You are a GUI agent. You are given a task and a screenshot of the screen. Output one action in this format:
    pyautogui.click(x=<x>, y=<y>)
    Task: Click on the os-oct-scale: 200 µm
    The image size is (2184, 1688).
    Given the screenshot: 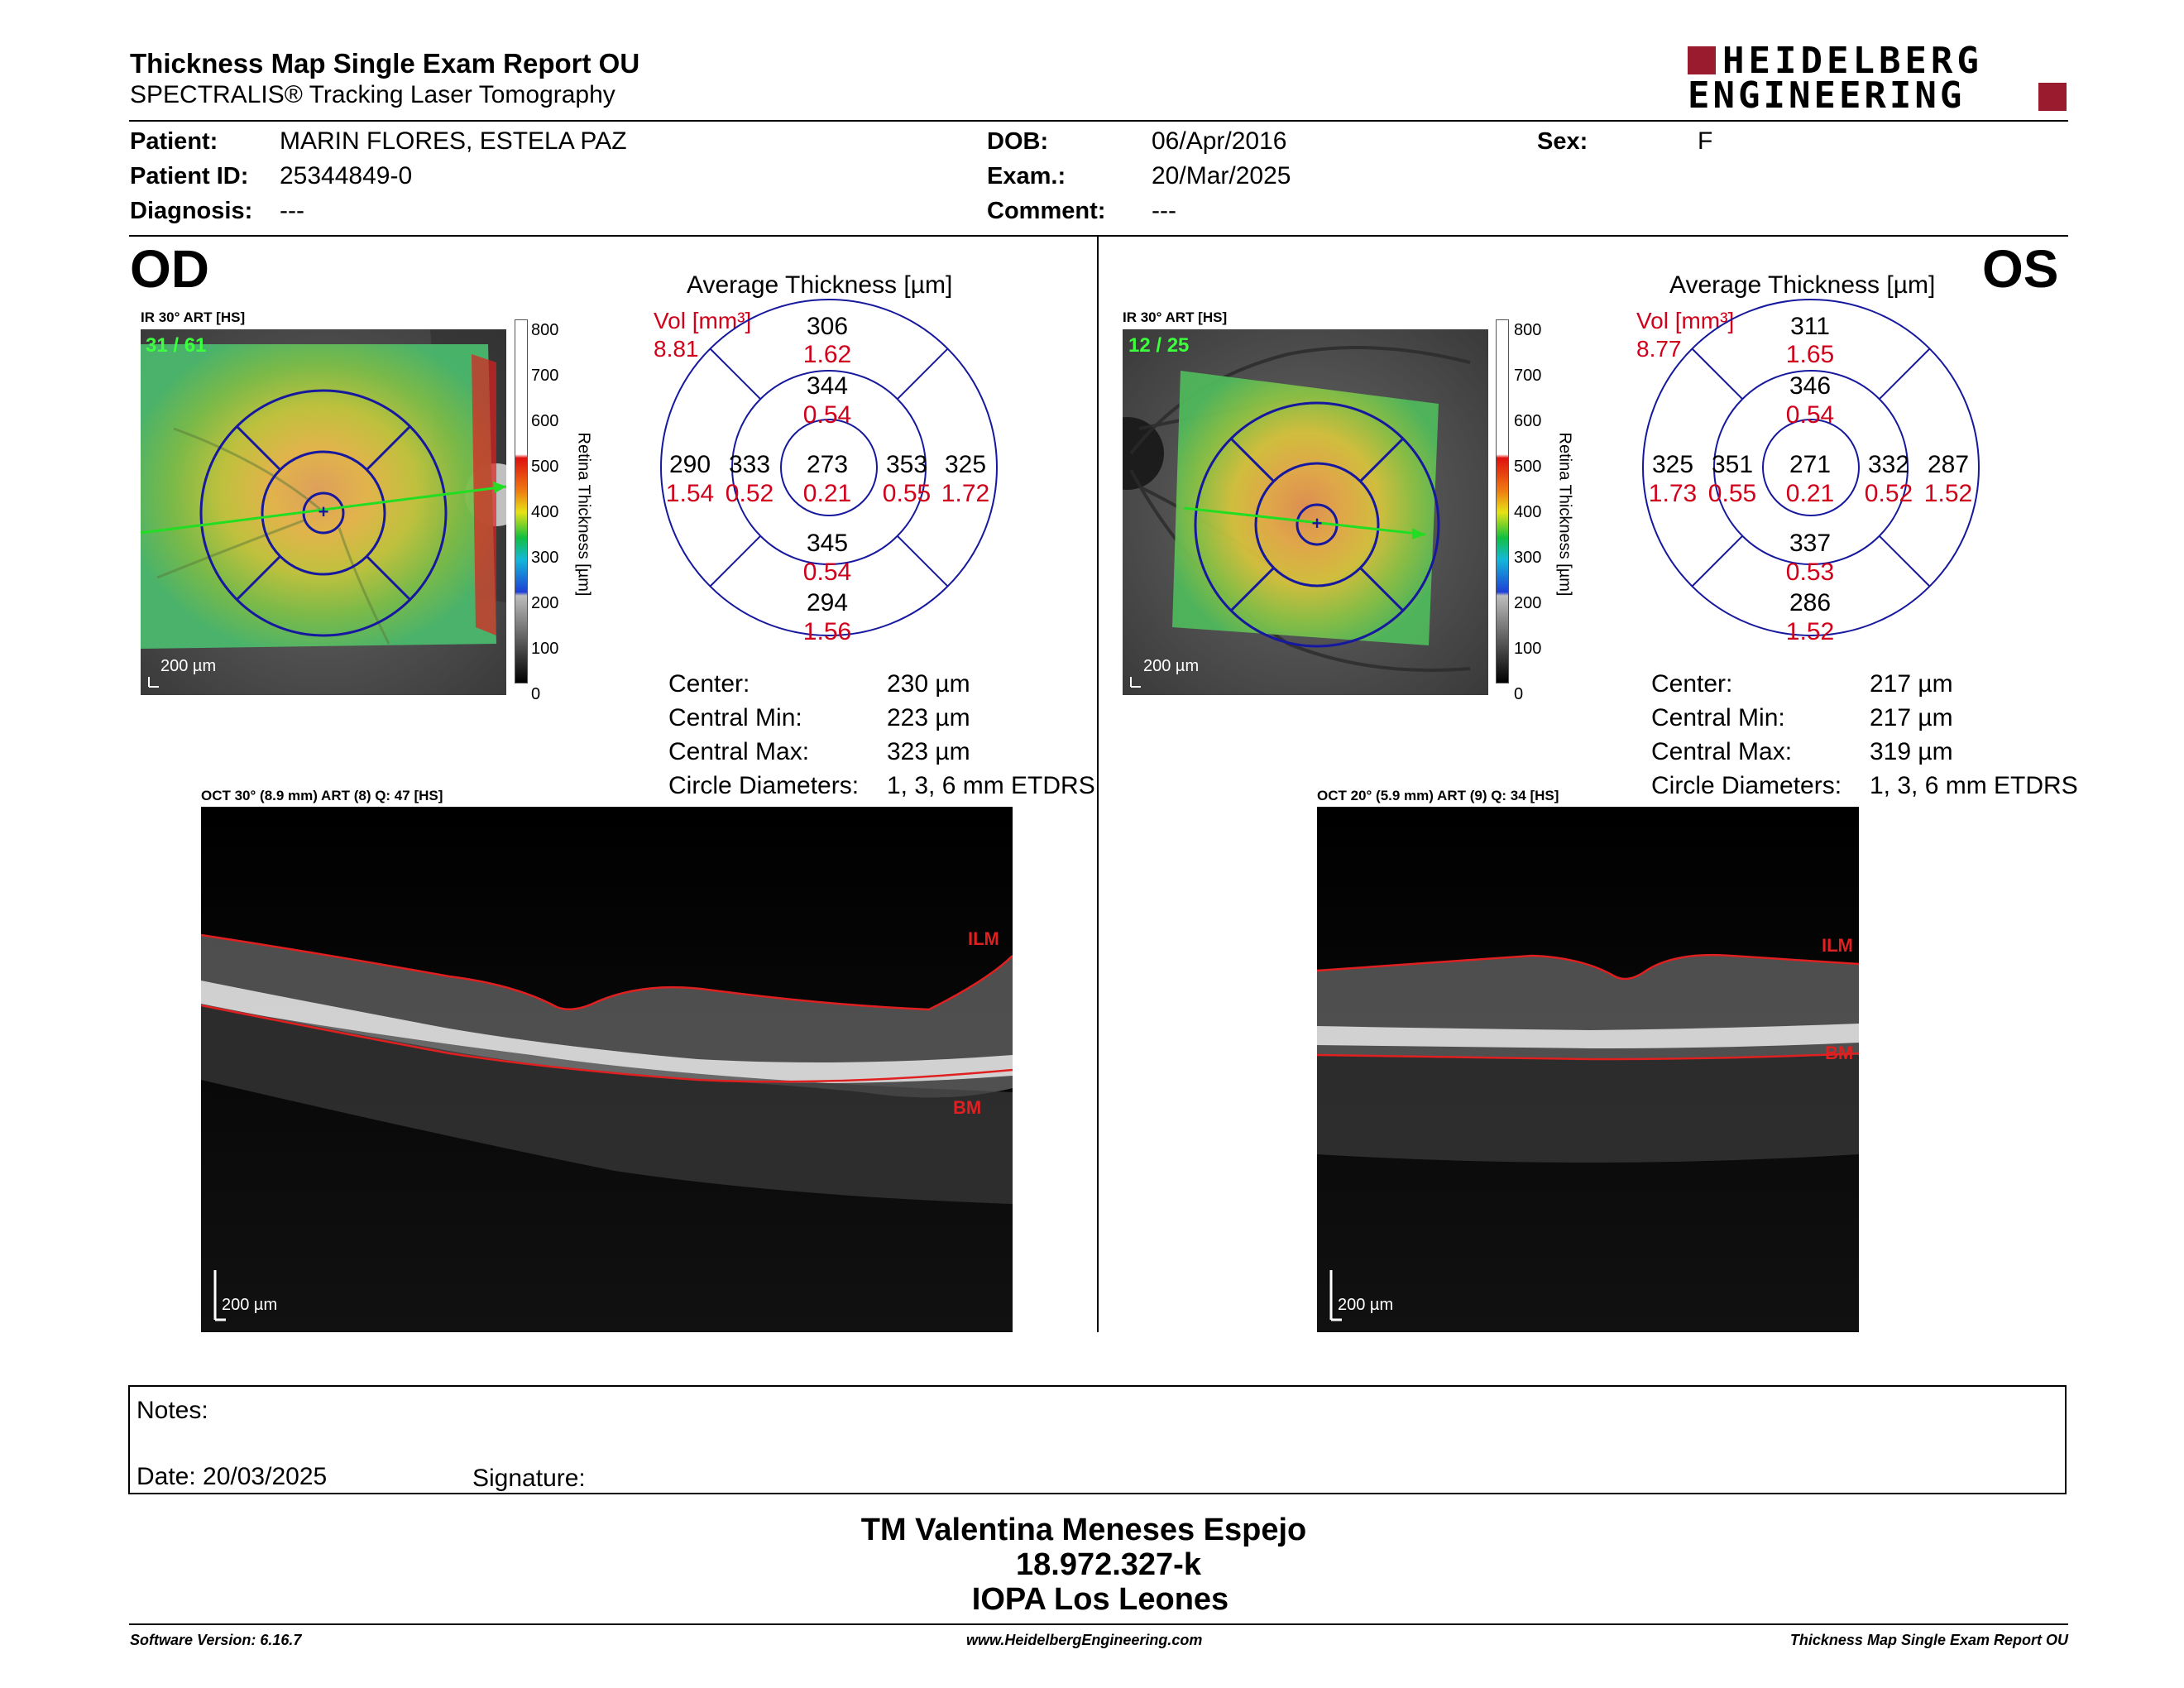 What is the action you would take?
    pyautogui.click(x=1366, y=1305)
    